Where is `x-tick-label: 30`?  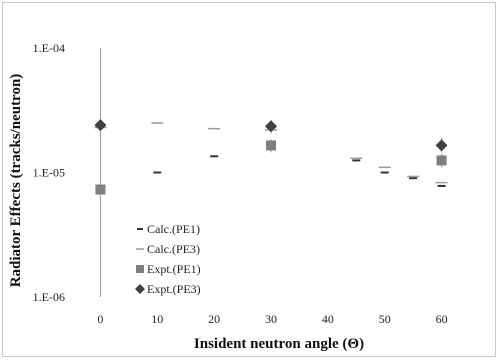
x-tick-label: 30 is located at coordinates (271, 319).